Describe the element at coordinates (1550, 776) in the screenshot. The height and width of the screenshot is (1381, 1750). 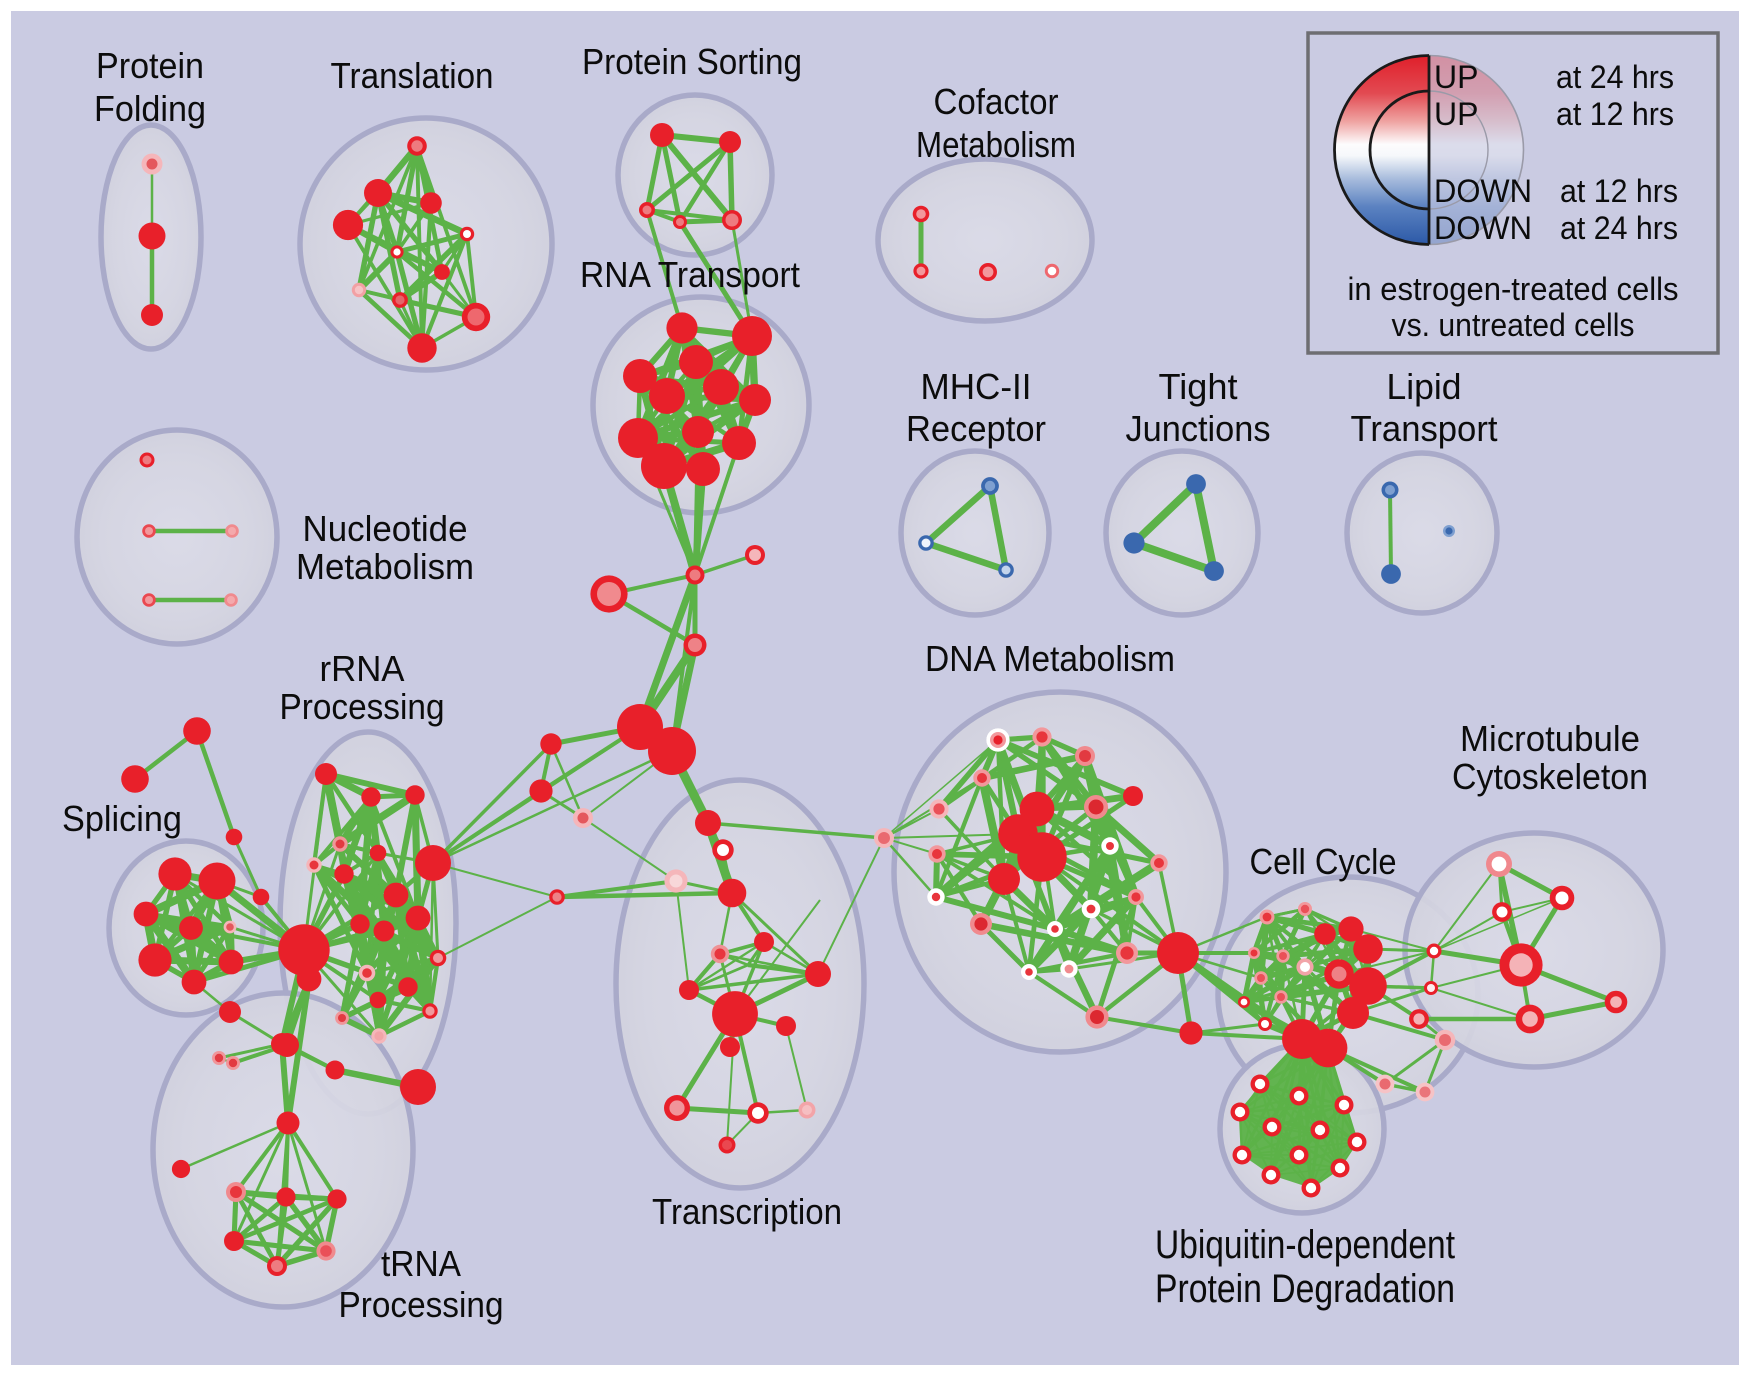
I see `svg-text: Cytoskeleton` at that location.